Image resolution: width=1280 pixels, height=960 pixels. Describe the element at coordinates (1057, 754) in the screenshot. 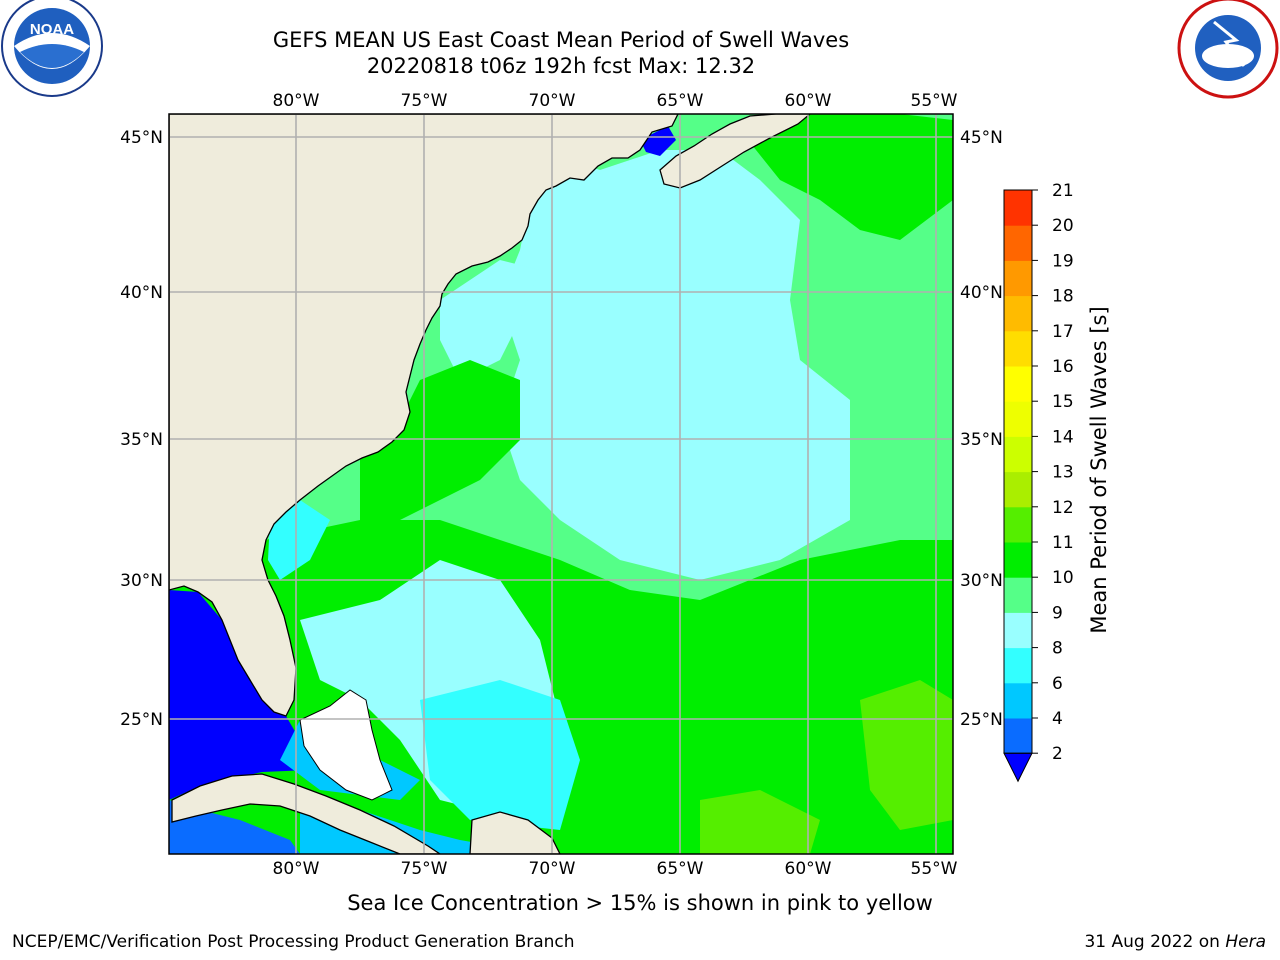

I see `colorbar-tick-label: 2` at that location.